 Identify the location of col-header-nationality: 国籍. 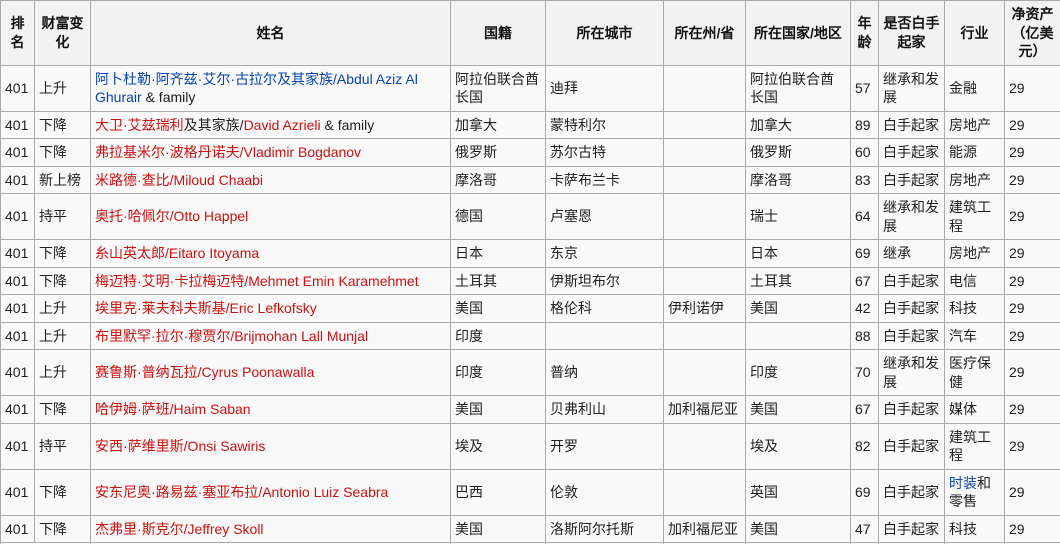
(498, 33).